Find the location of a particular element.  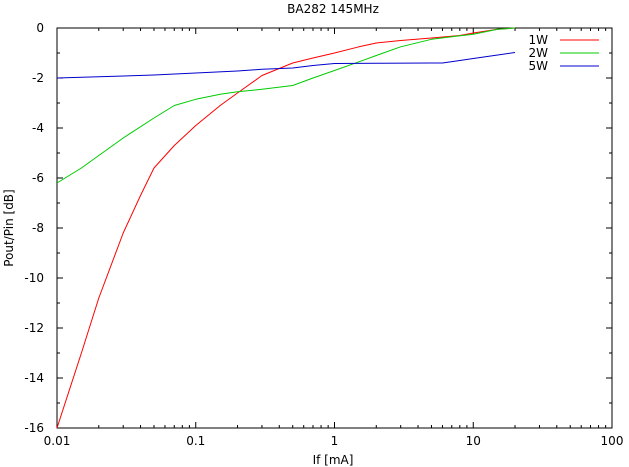

legend-label-1w: 1W is located at coordinates (539, 40).